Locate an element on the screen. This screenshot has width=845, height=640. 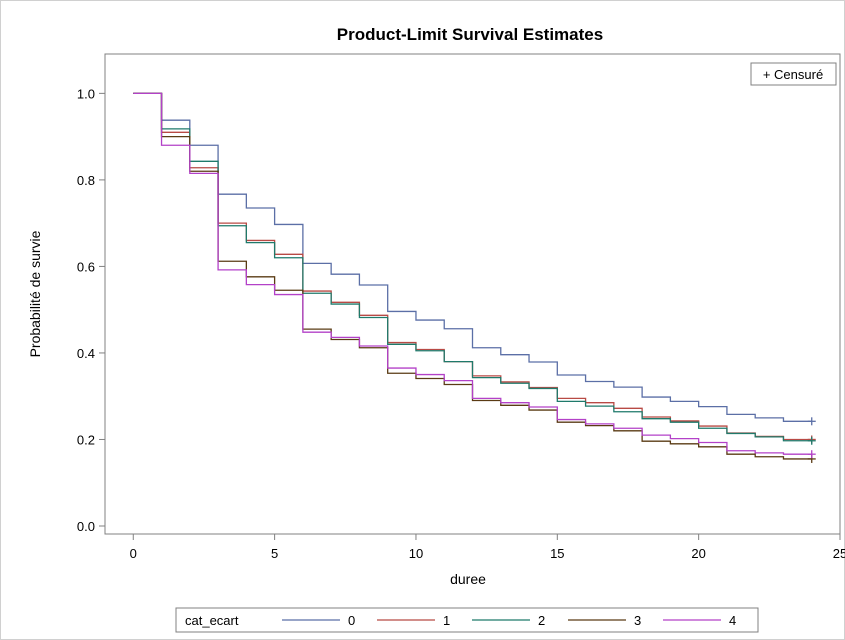
y-tick-label: 0.2 is located at coordinates (86, 439).